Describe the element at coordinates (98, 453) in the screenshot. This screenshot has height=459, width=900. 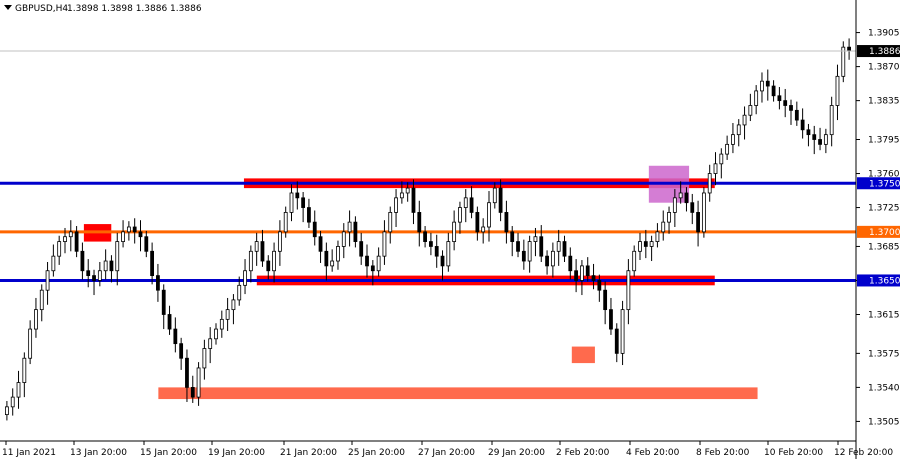
I see `x-tick-label: 13 Jan 20:00` at that location.